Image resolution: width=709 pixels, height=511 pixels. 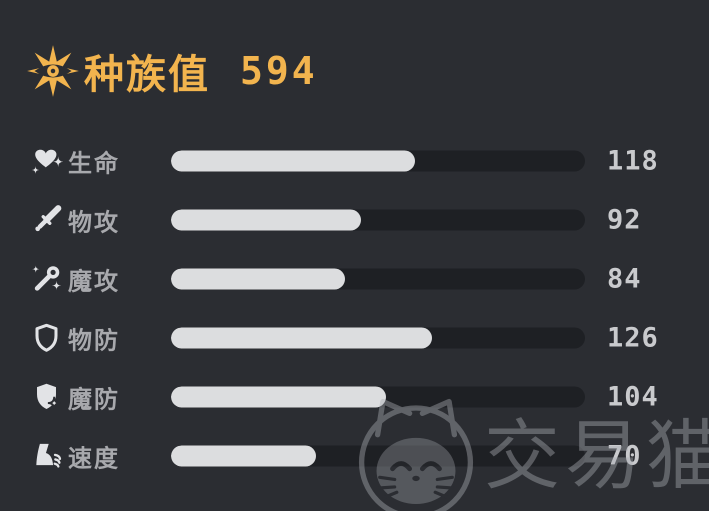 What do you see at coordinates (624, 455) in the screenshot?
I see `stat-value: 70` at bounding box center [624, 455].